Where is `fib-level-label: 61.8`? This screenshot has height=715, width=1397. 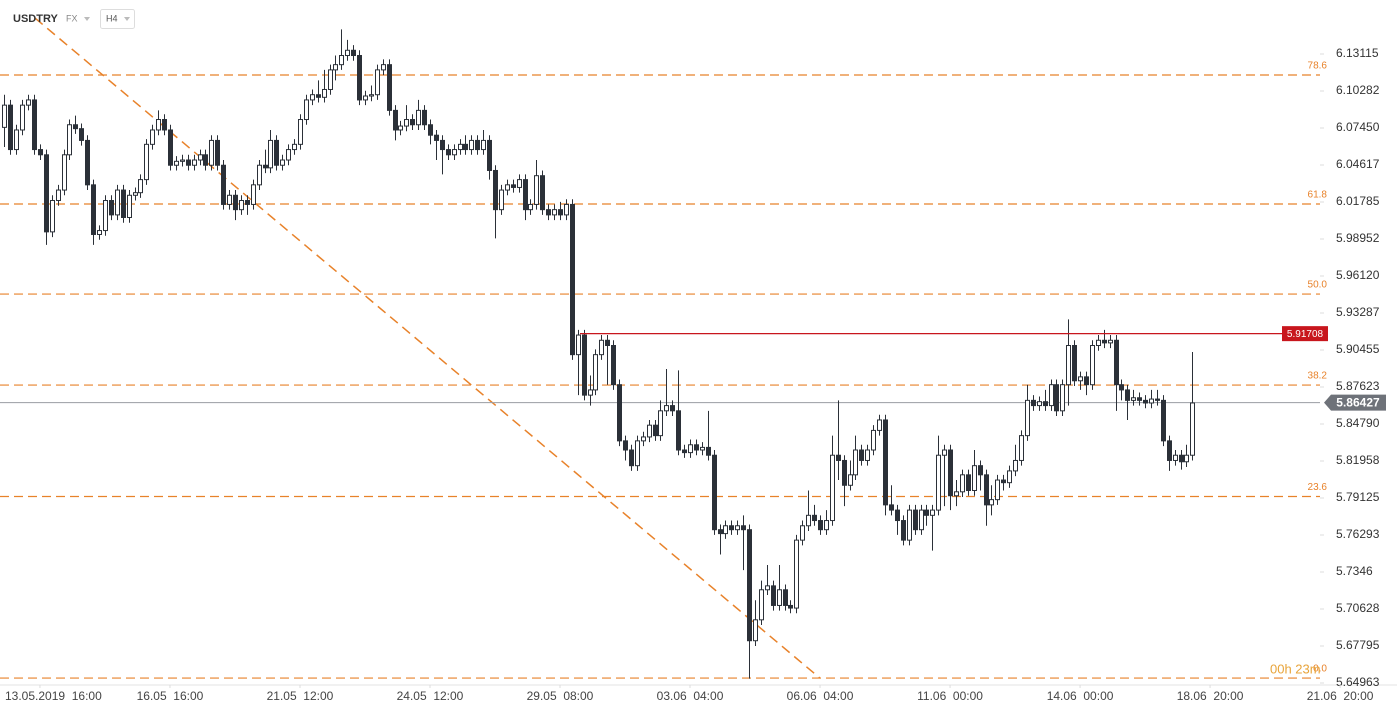
fib-level-label: 61.8 is located at coordinates (1318, 195).